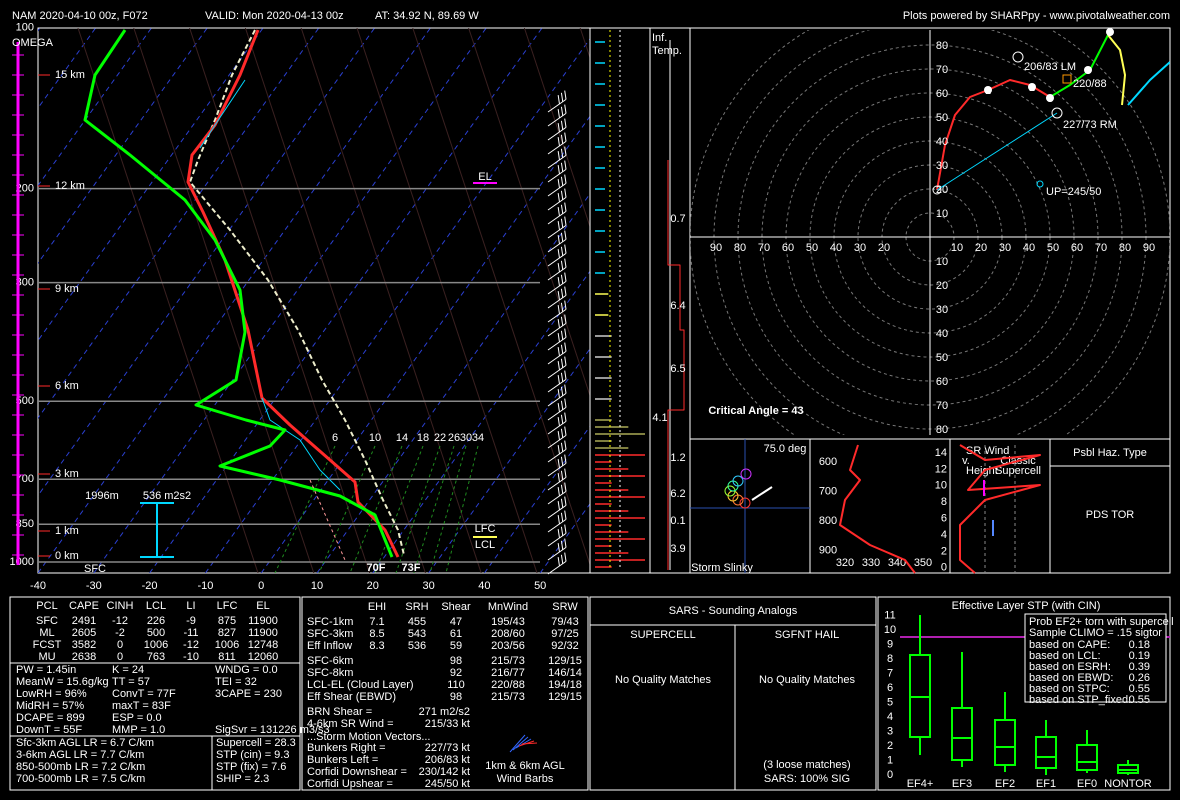 This screenshot has height=800, width=1180. Describe the element at coordinates (256, 743) in the screenshot. I see `composite: Supercell = 28.3` at that location.